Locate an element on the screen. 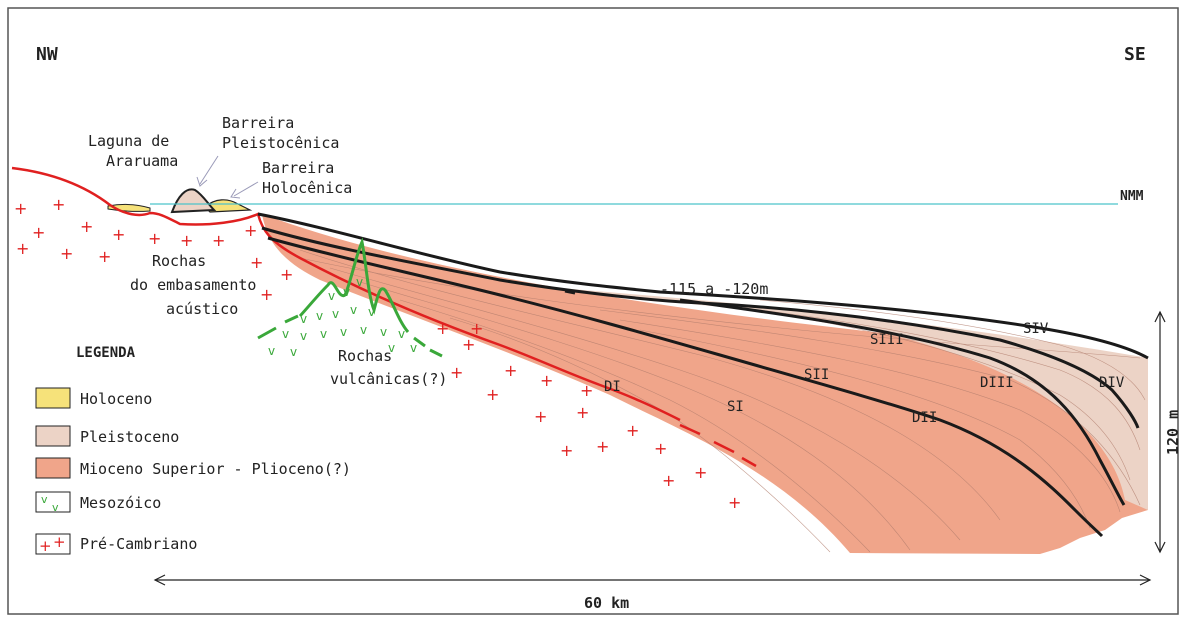 The width and height of the screenshot is (1186, 621). legend-swatch-precambriano is located at coordinates (53, 544).